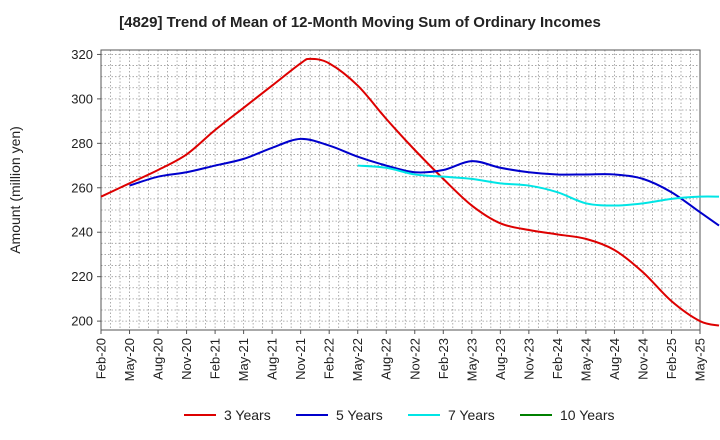 Image resolution: width=720 pixels, height=440 pixels. What do you see at coordinates (538, 185) in the screenshot?
I see `series-line-7-years` at bounding box center [538, 185].